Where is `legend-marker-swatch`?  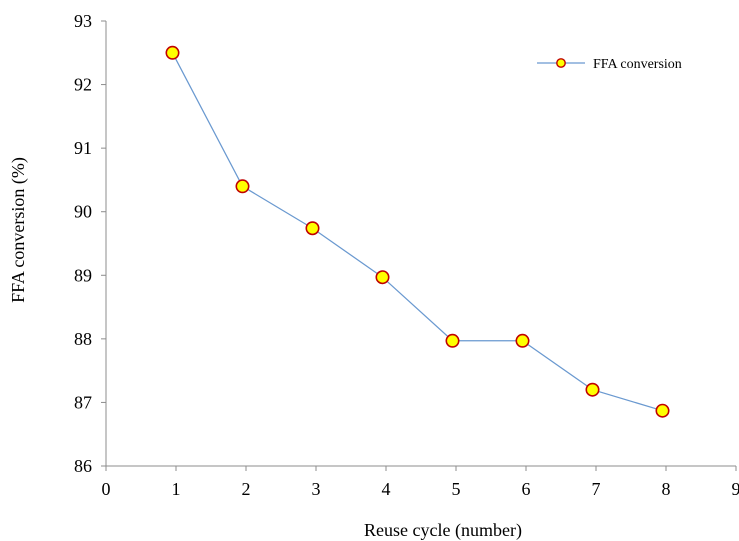 legend-marker-swatch is located at coordinates (561, 63).